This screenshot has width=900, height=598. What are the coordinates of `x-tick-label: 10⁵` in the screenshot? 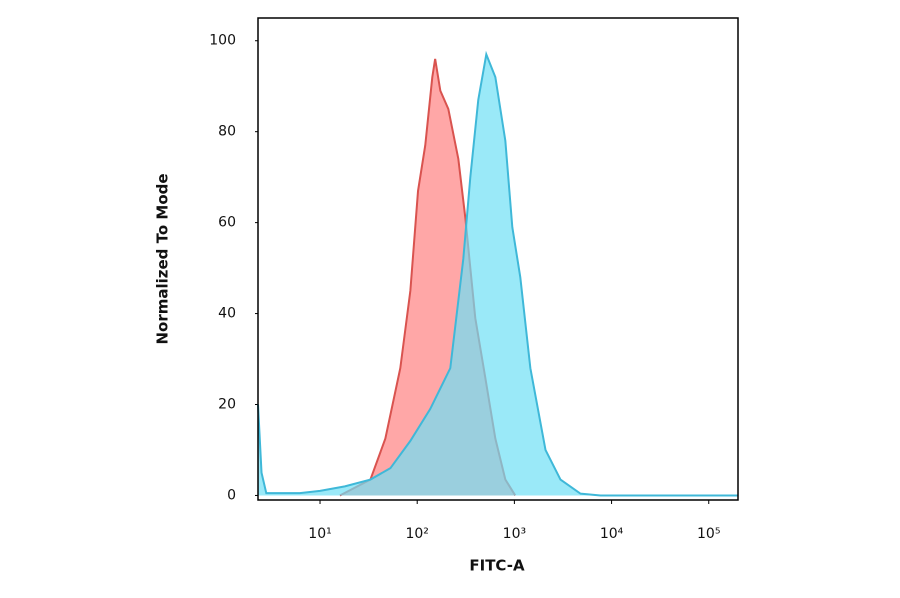 It's located at (708, 534).